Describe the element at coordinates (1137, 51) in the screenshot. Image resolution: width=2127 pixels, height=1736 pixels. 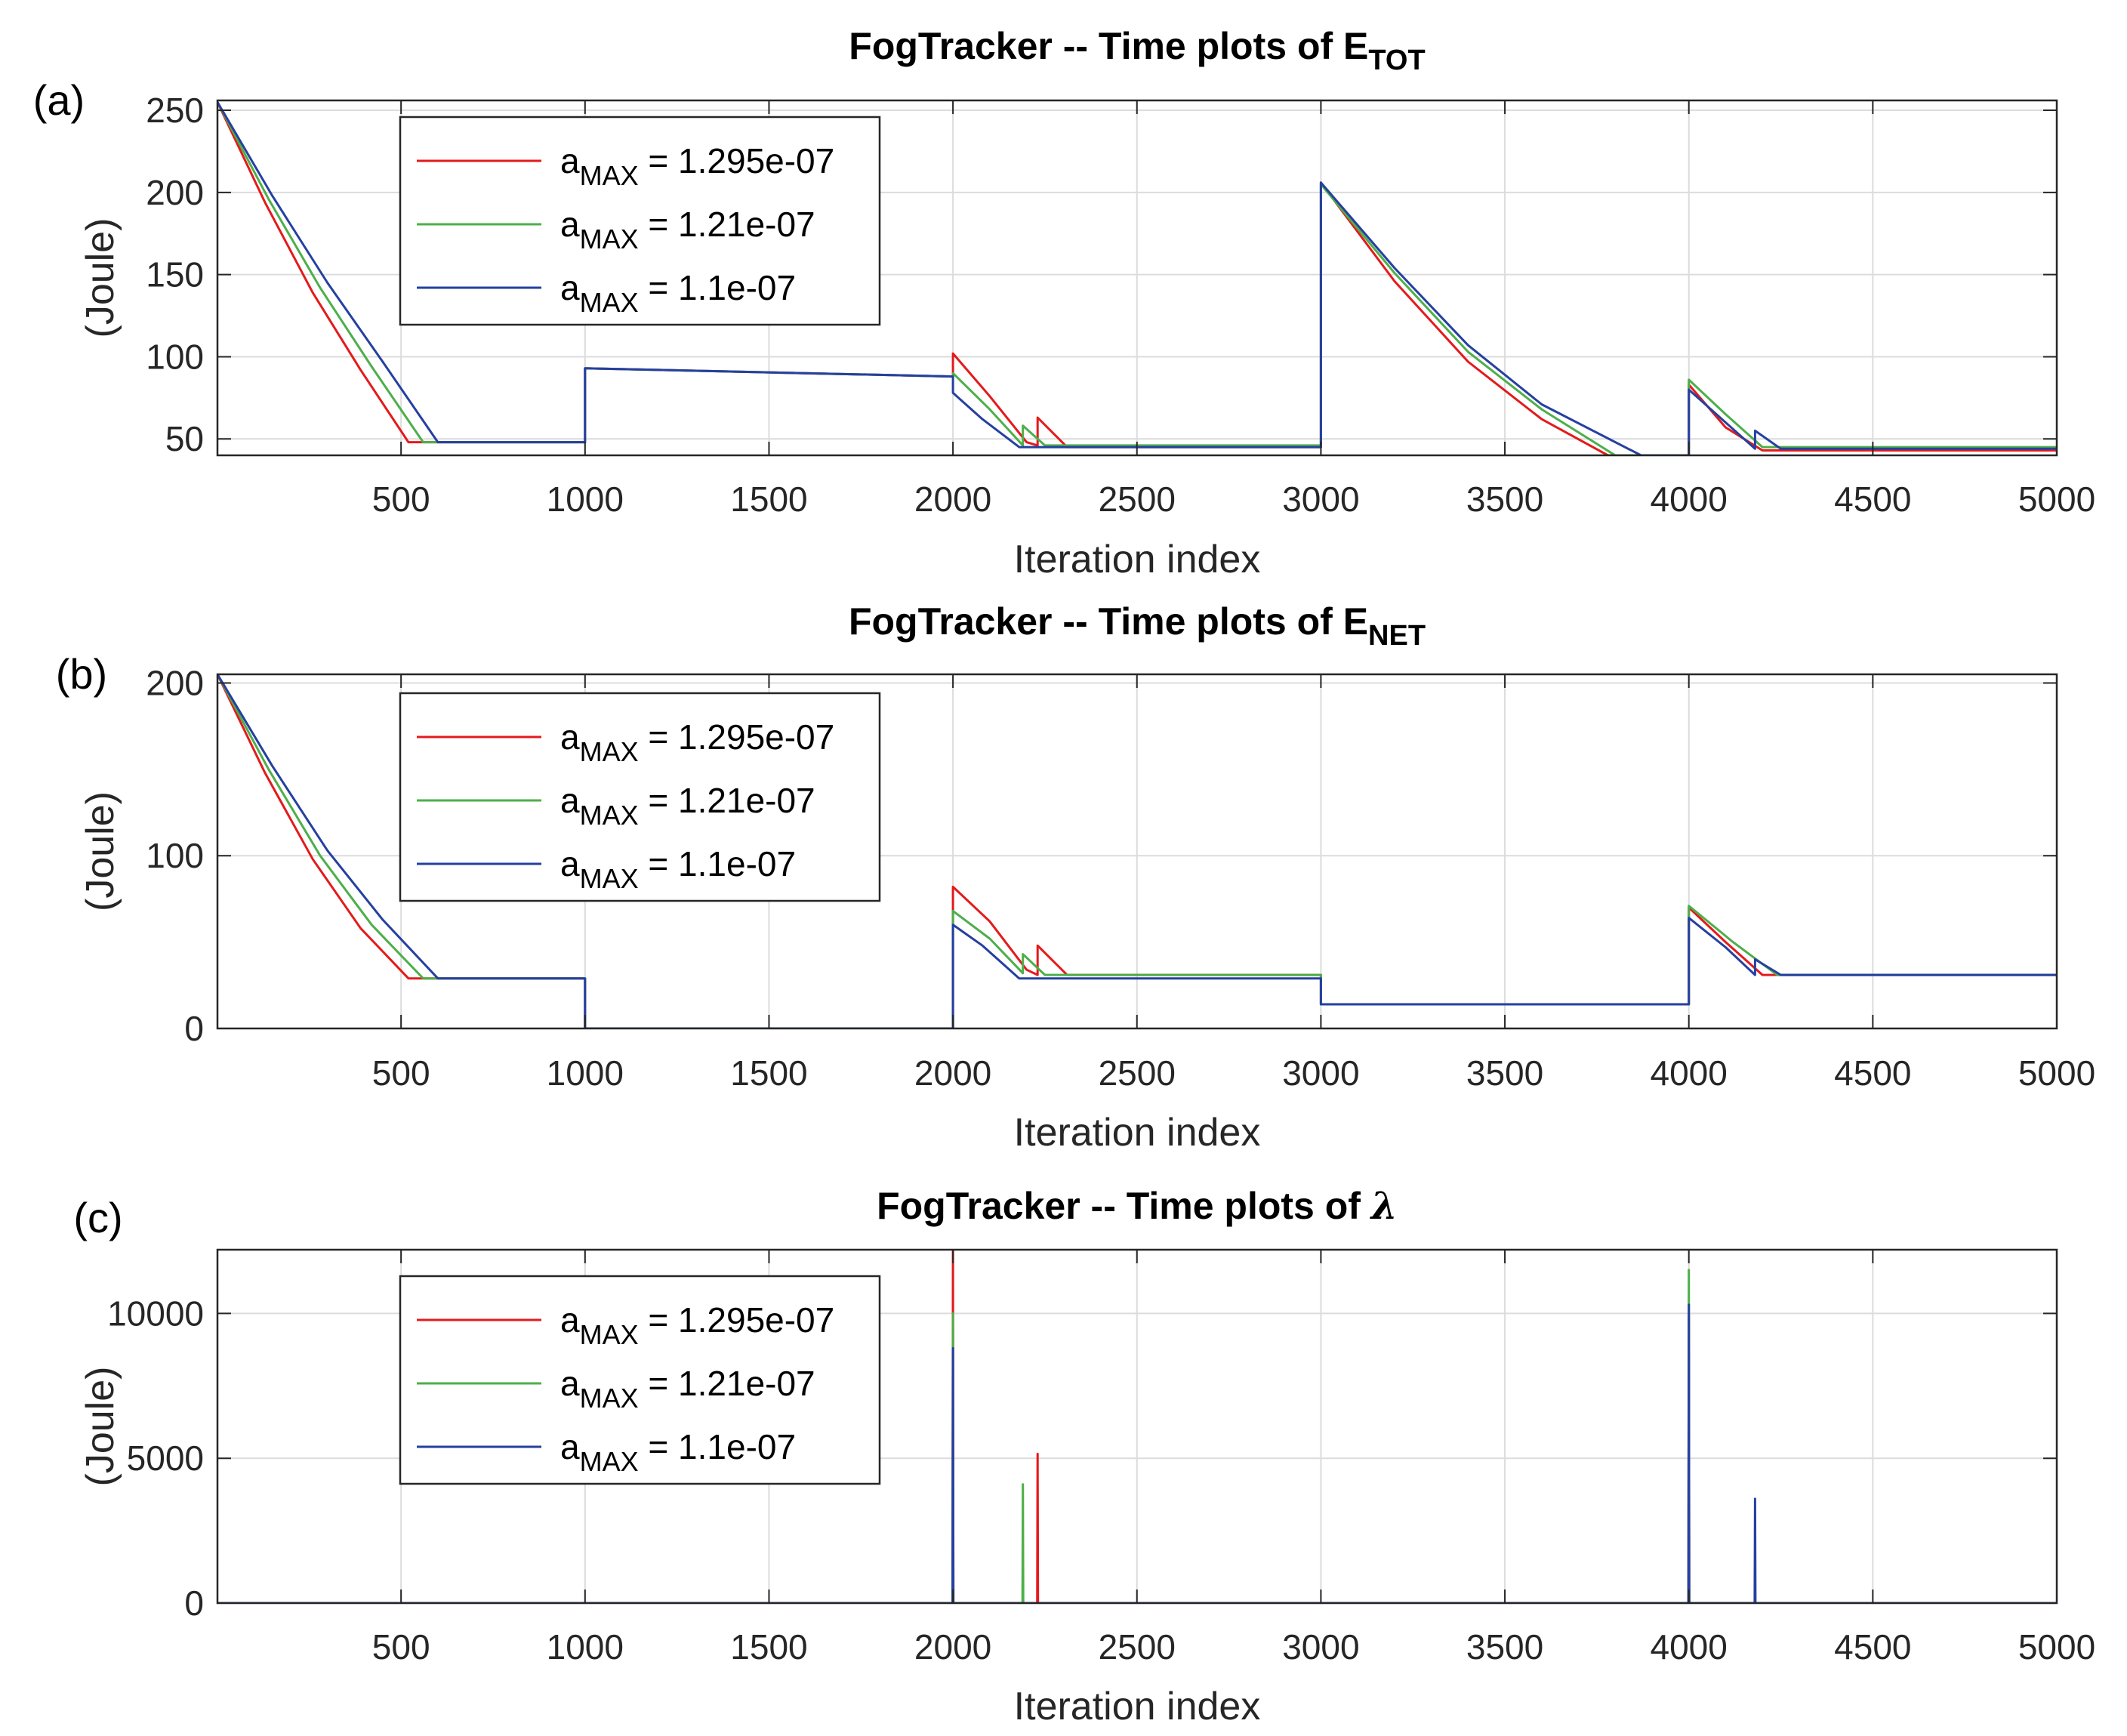
I see `chart-title: FogTracker -- Time plots of ETOT` at that location.